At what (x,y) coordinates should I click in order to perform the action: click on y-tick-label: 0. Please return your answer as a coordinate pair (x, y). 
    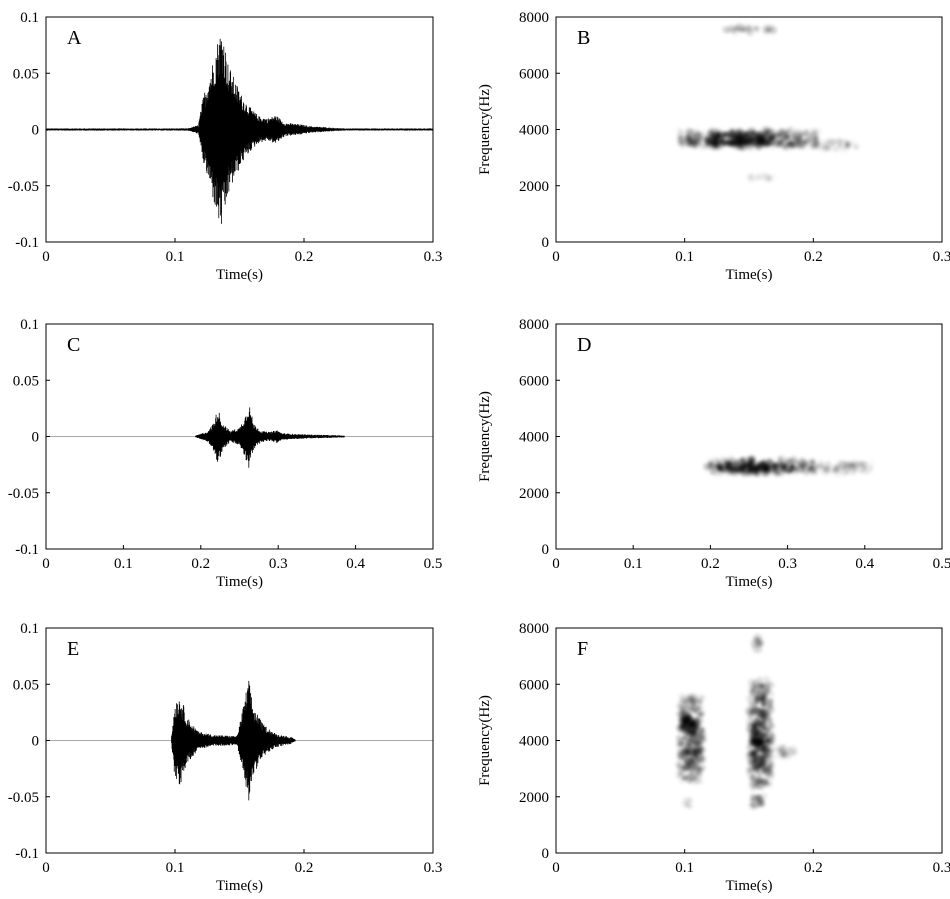
    Looking at the image, I should click on (546, 854).